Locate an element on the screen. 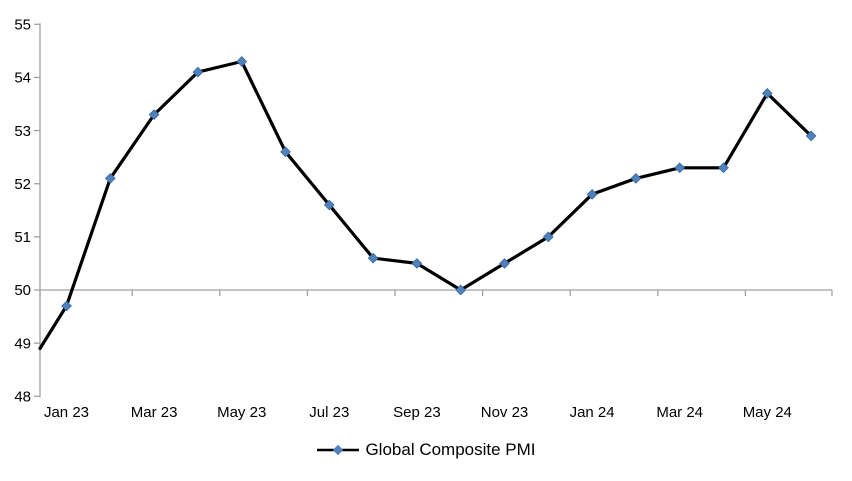  y-axis: 48 49 50 51 52 53 54 55 is located at coordinates (27, 210).